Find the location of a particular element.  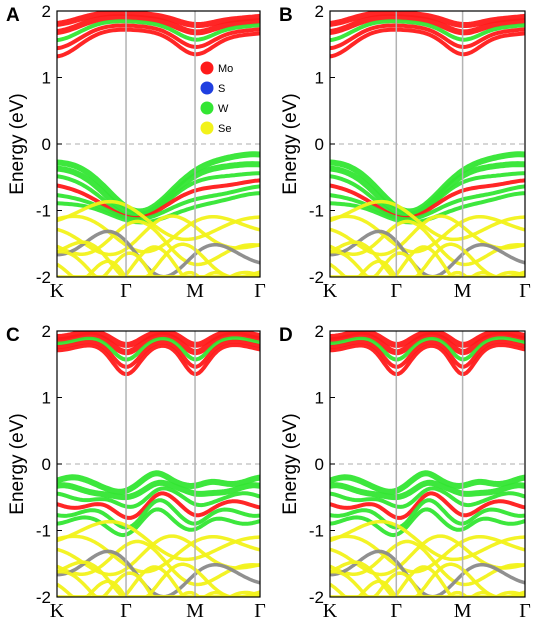

panel-letter: B is located at coordinates (286, 15).